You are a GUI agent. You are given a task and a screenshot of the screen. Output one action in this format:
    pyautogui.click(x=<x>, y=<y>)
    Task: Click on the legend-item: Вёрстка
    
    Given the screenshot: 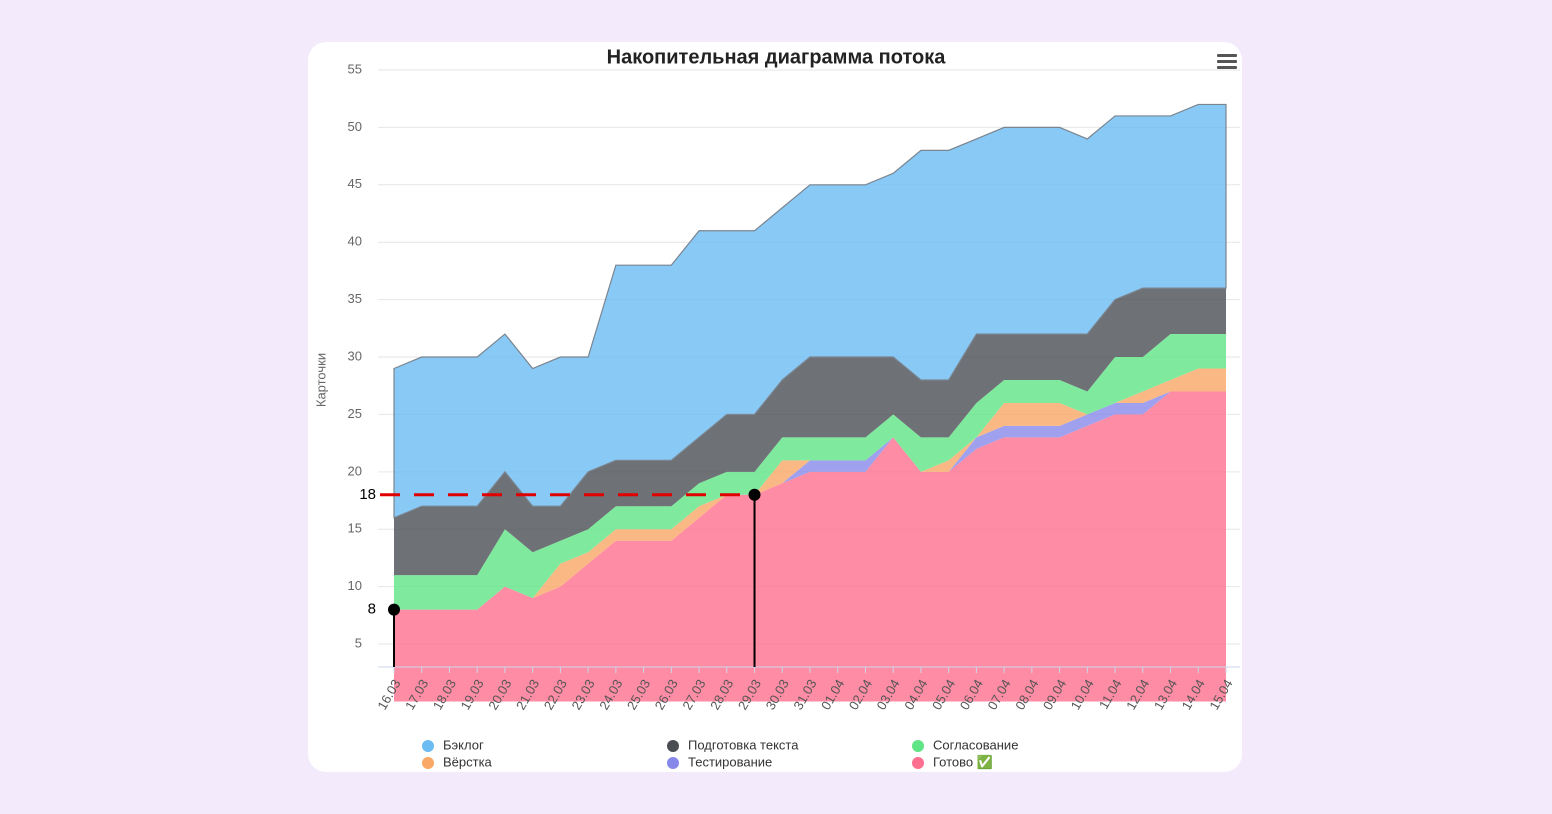 What is the action you would take?
    pyautogui.click(x=457, y=761)
    